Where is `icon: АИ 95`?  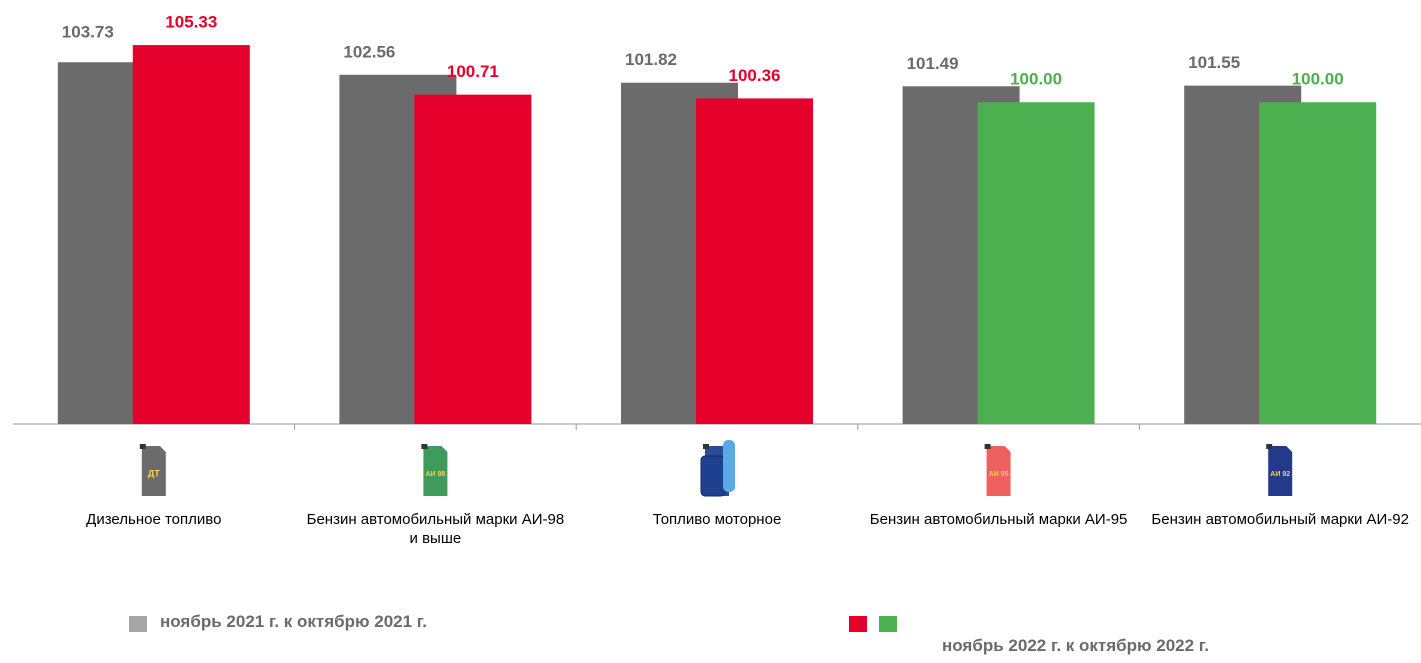 icon: АИ 95 is located at coordinates (997, 470).